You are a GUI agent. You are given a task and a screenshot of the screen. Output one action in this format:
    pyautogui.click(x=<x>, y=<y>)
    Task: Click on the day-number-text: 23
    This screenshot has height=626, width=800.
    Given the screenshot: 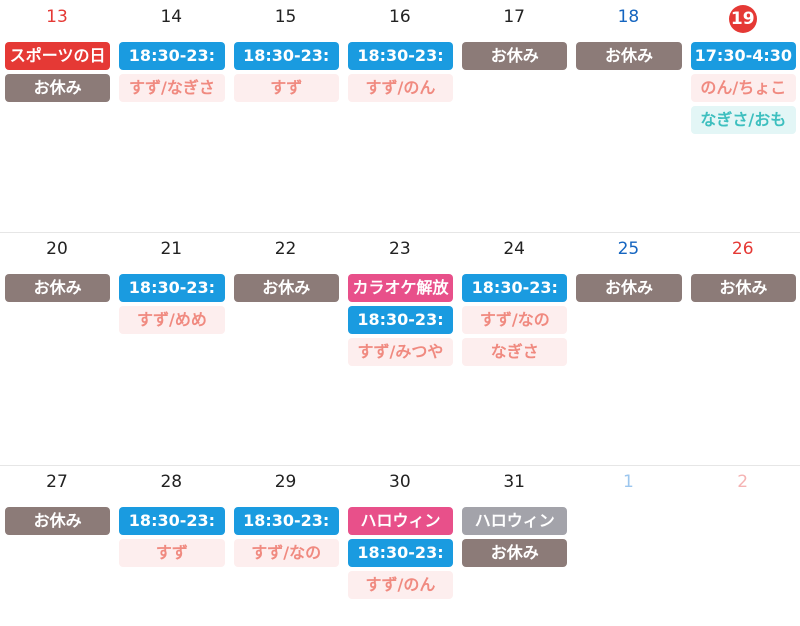 What is the action you would take?
    pyautogui.click(x=400, y=249)
    